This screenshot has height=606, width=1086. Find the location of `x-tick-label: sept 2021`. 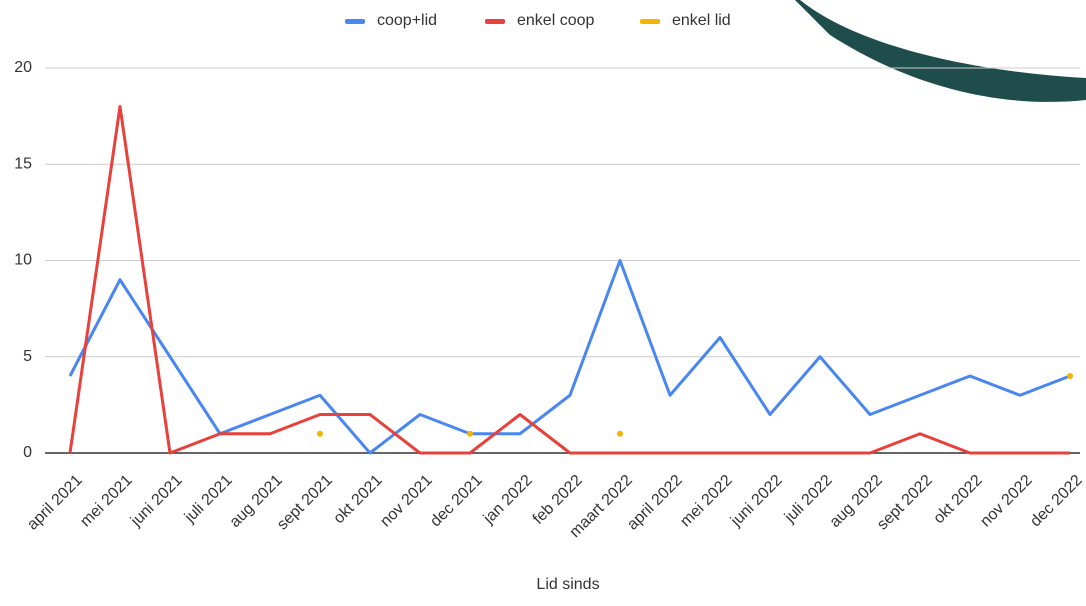

x-tick-label: sept 2021 is located at coordinates (305, 503).